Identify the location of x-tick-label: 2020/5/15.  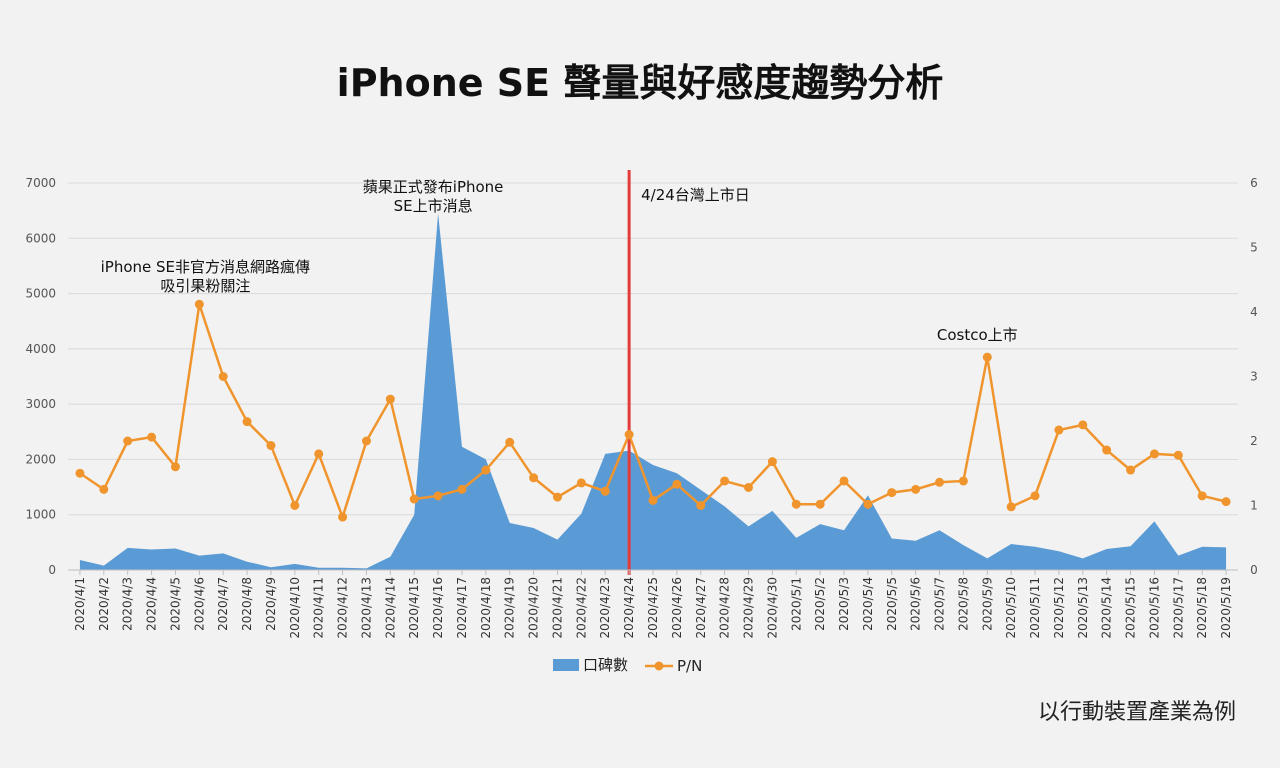
(1131, 608).